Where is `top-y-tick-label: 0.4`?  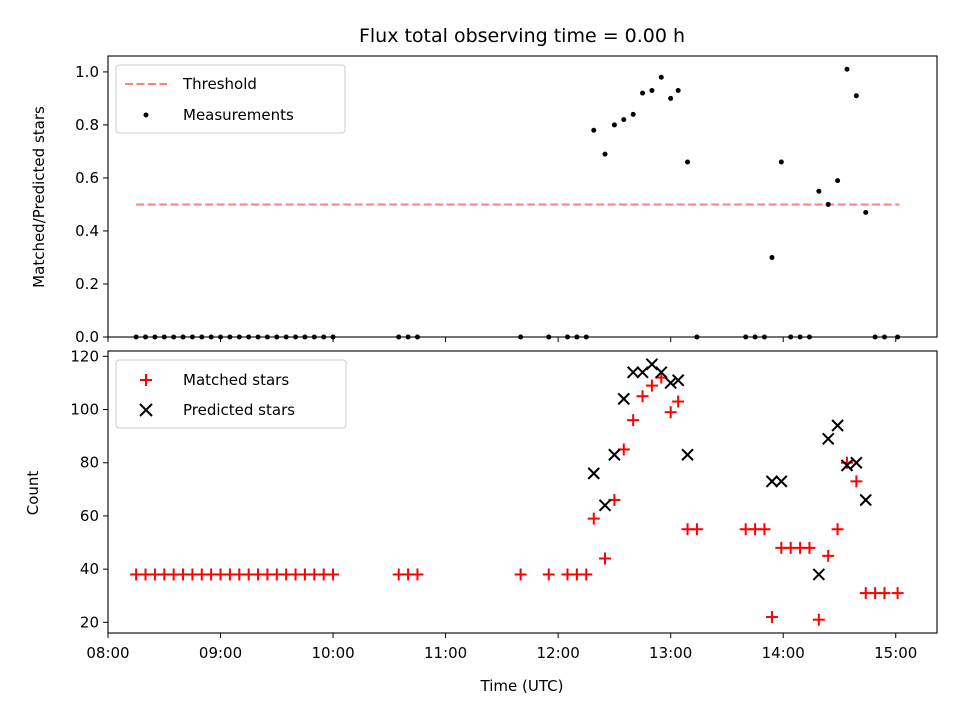 top-y-tick-label: 0.4 is located at coordinates (87, 231).